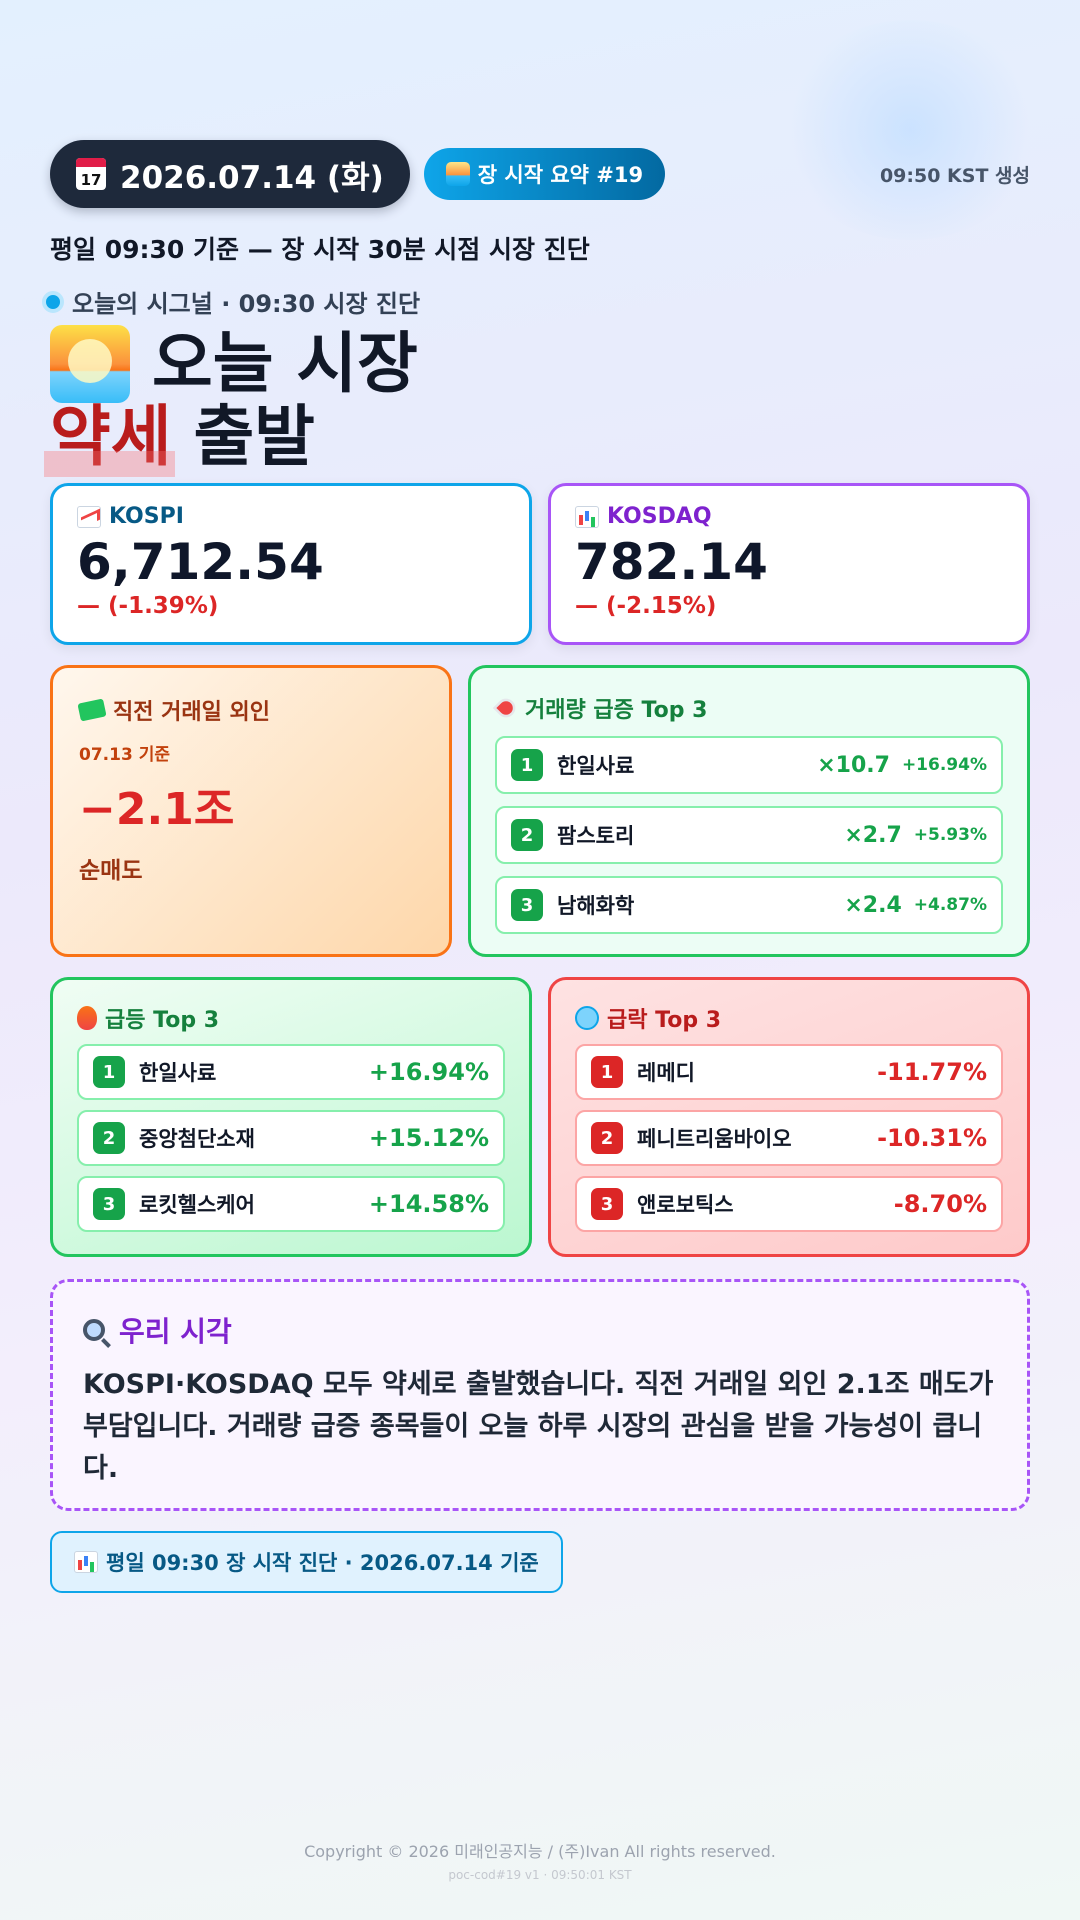 The image size is (1080, 1920). I want to click on foreign-title-text: 직전 거래일 외인, so click(191, 712).